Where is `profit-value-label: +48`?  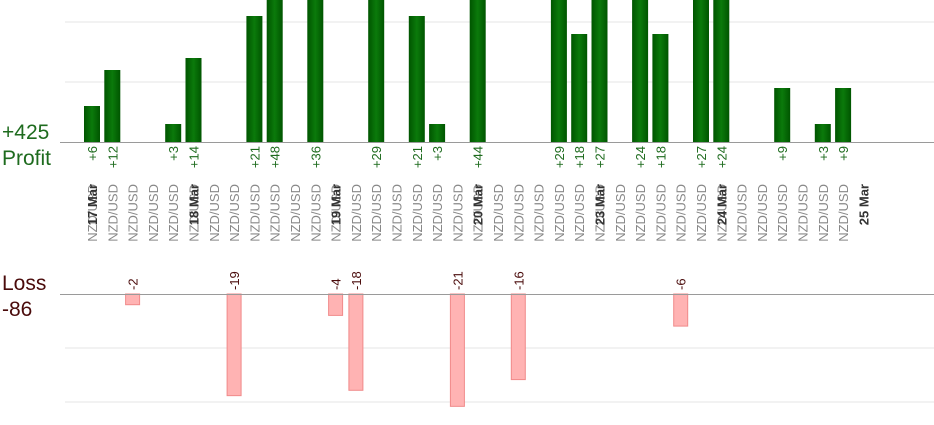 profit-value-label: +48 is located at coordinates (275, 157).